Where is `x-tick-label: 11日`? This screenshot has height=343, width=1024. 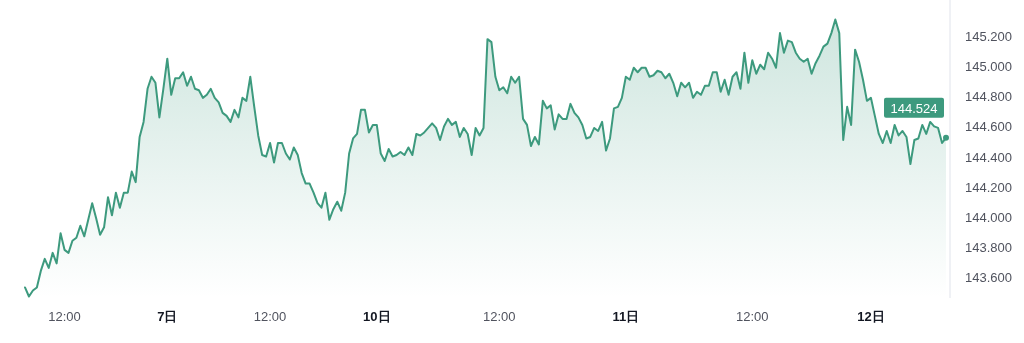
x-tick-label: 11日 is located at coordinates (626, 316).